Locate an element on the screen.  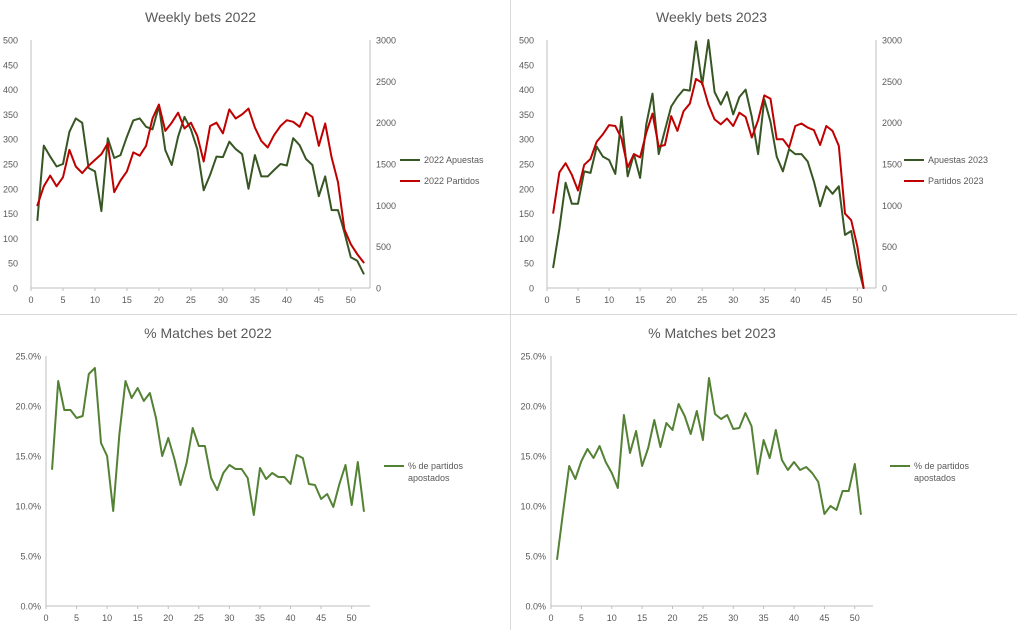
y2-tick-label: 1500 is located at coordinates (892, 165).